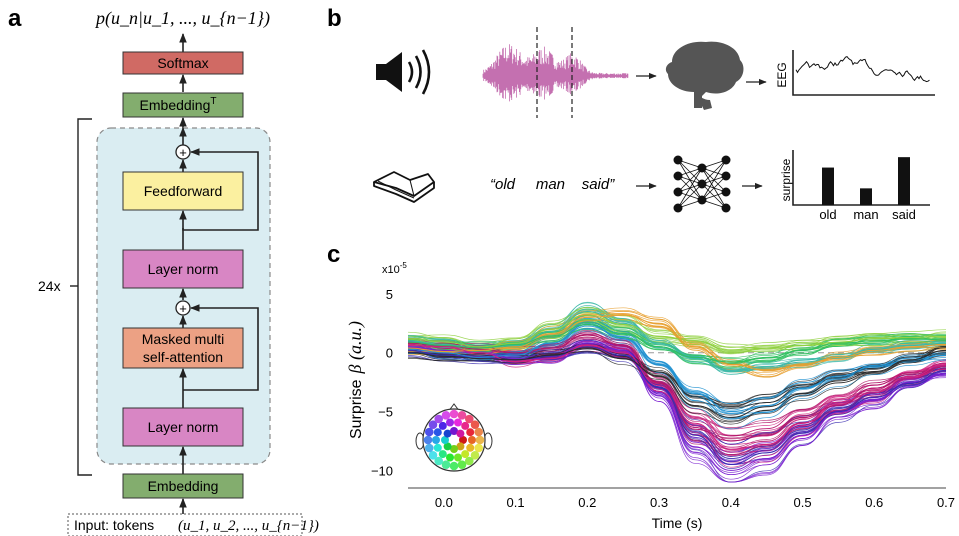 This screenshot has height=536, width=959. I want to click on scale-factor: x10-5, so click(394, 268).